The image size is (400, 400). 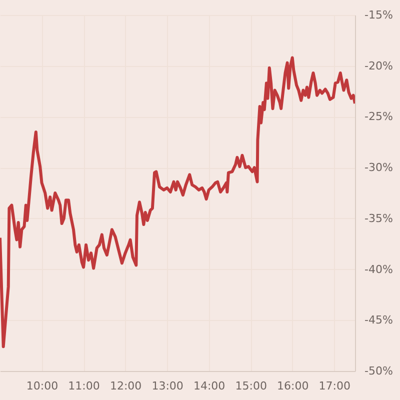 What do you see at coordinates (378, 167) in the screenshot?
I see `y-tick-label: -30%` at bounding box center [378, 167].